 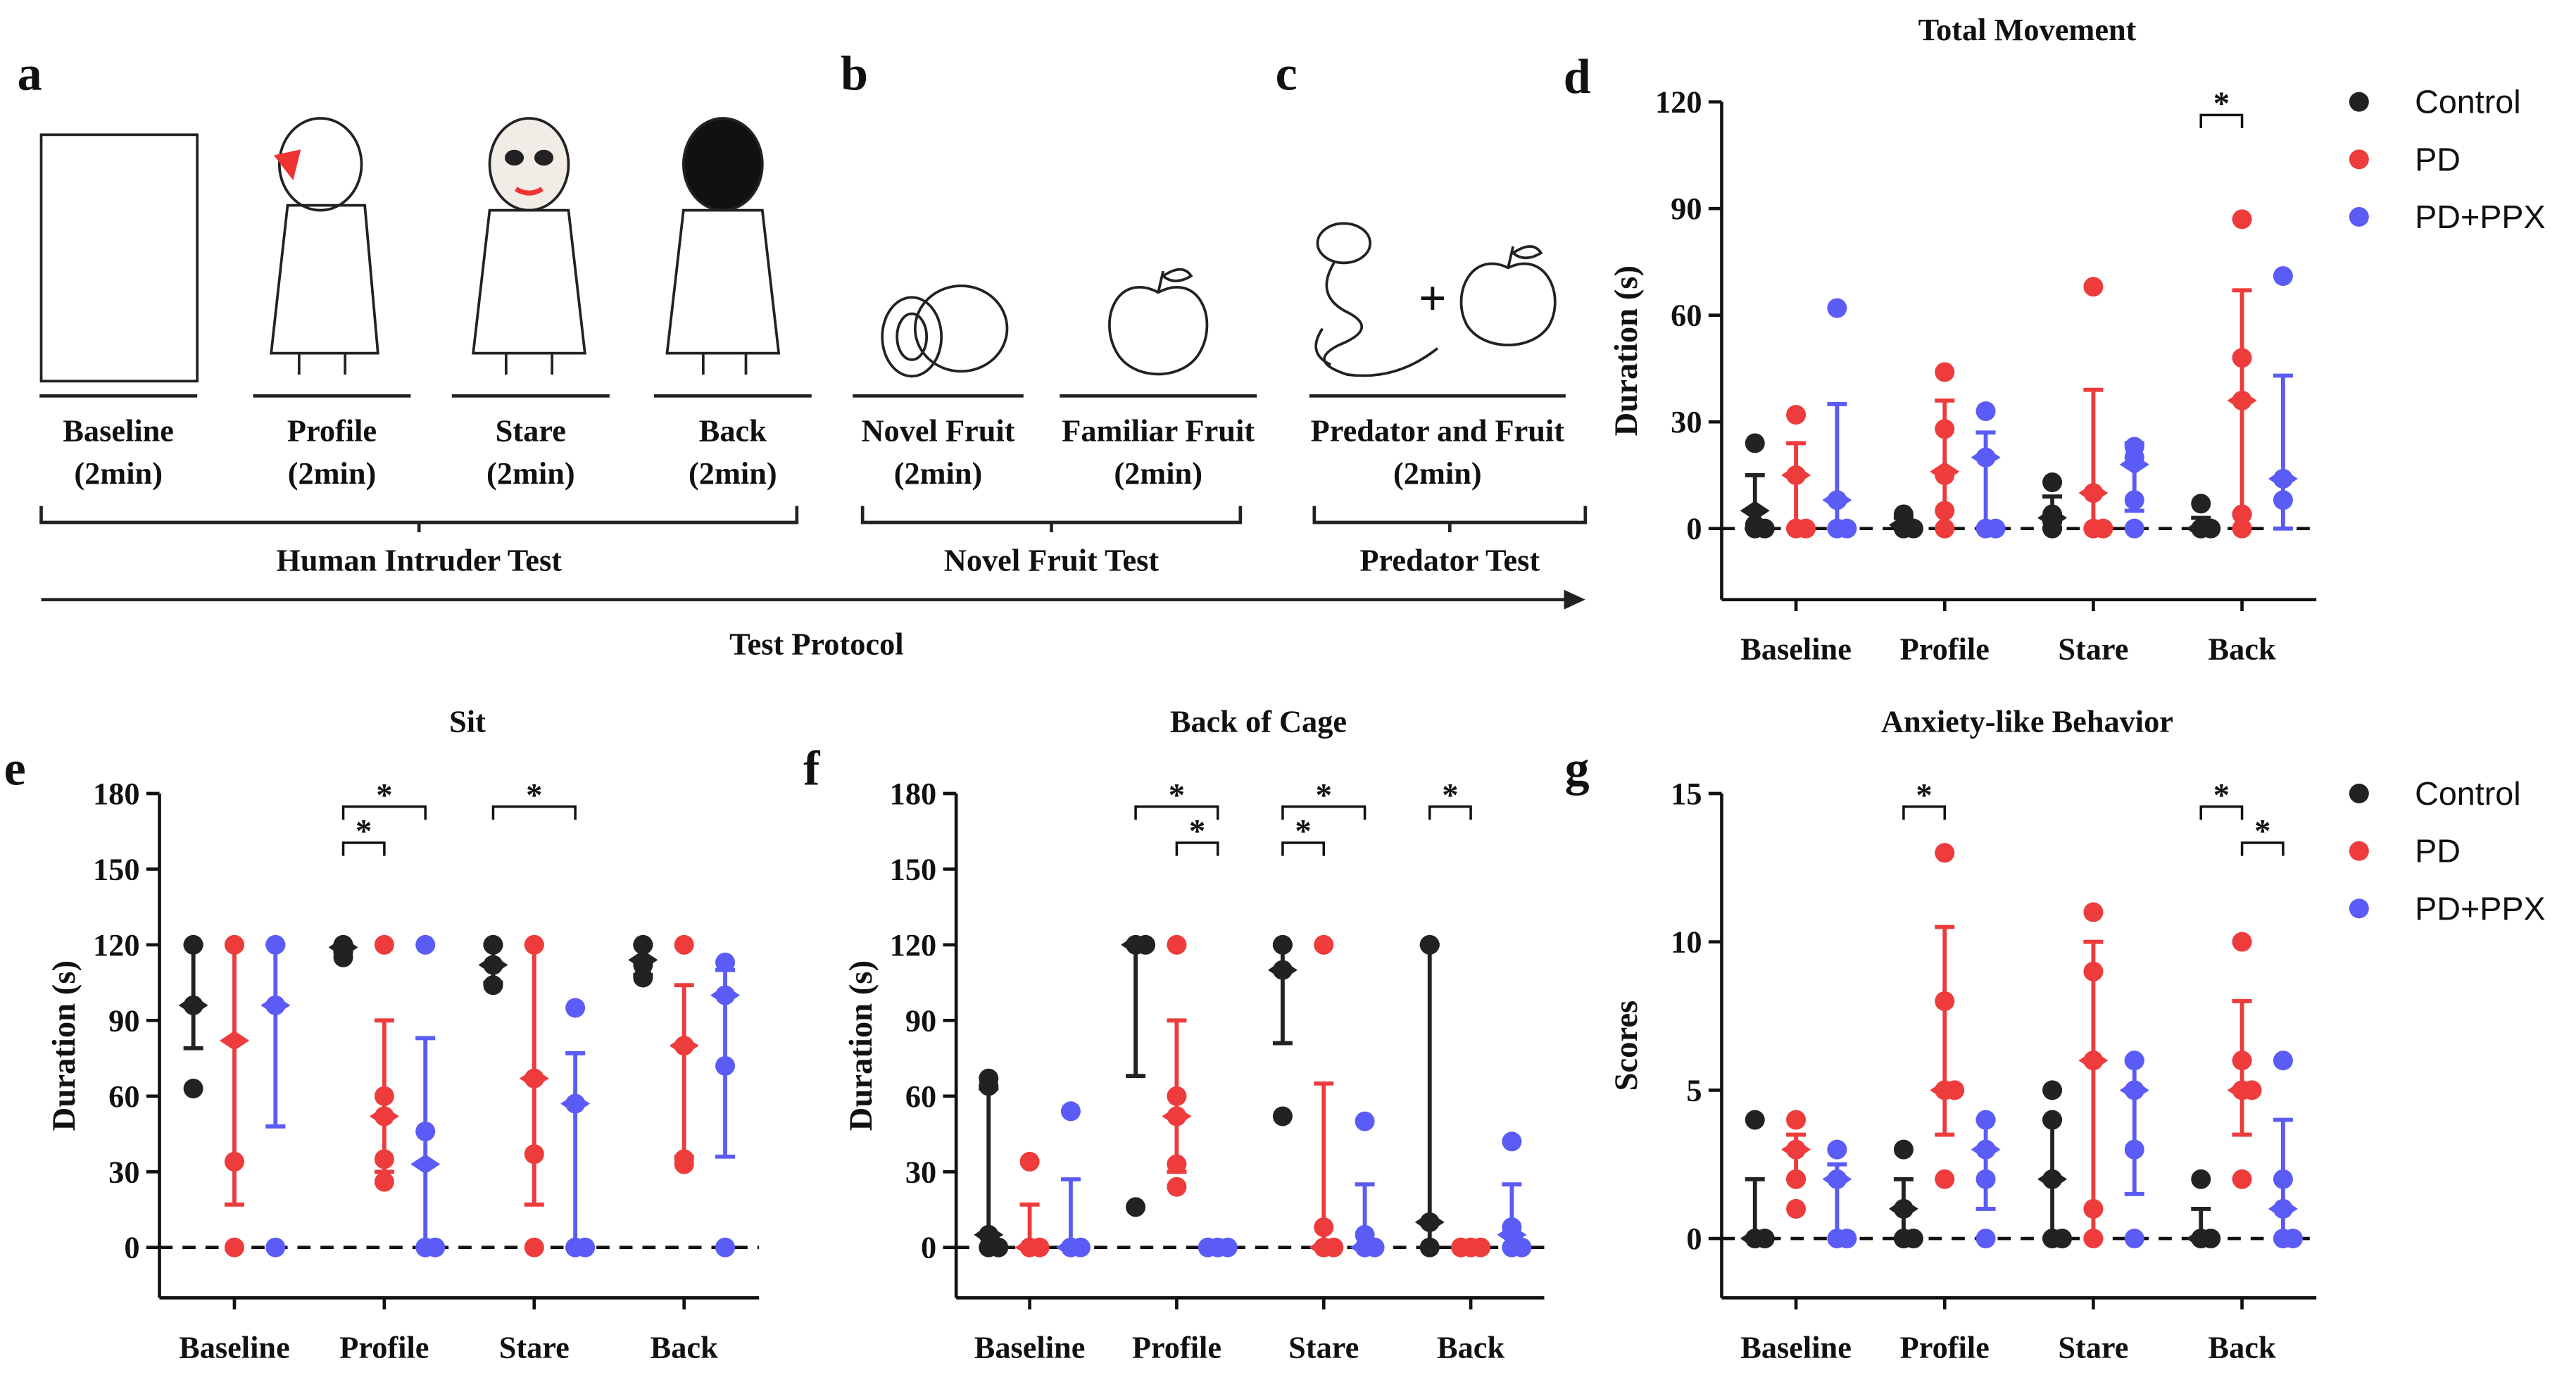 I want to click on stage-label: Baseline, so click(x=119, y=431).